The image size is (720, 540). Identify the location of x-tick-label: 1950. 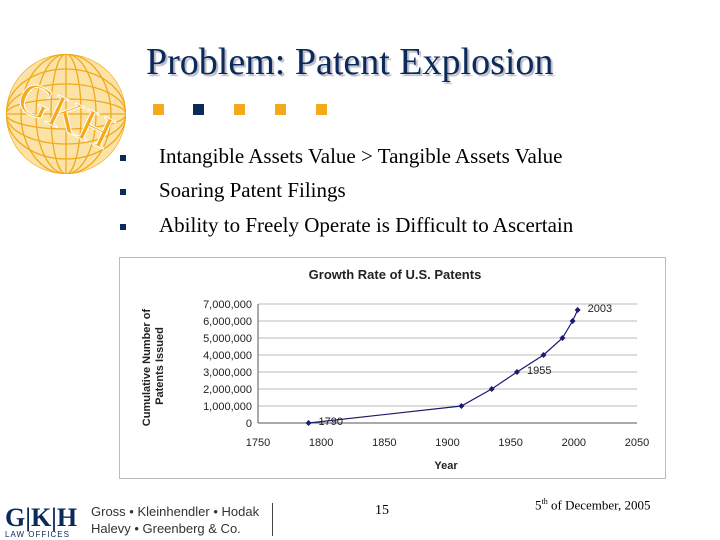
(510, 443).